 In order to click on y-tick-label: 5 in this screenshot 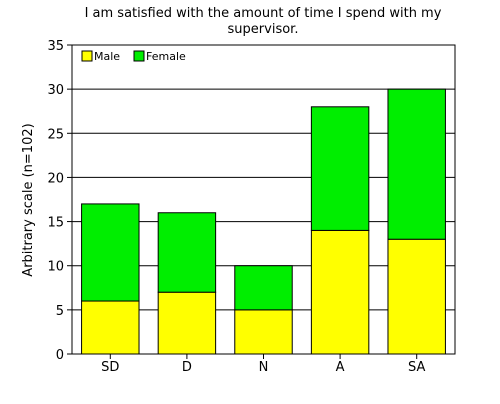, I will do `click(60, 311)`.